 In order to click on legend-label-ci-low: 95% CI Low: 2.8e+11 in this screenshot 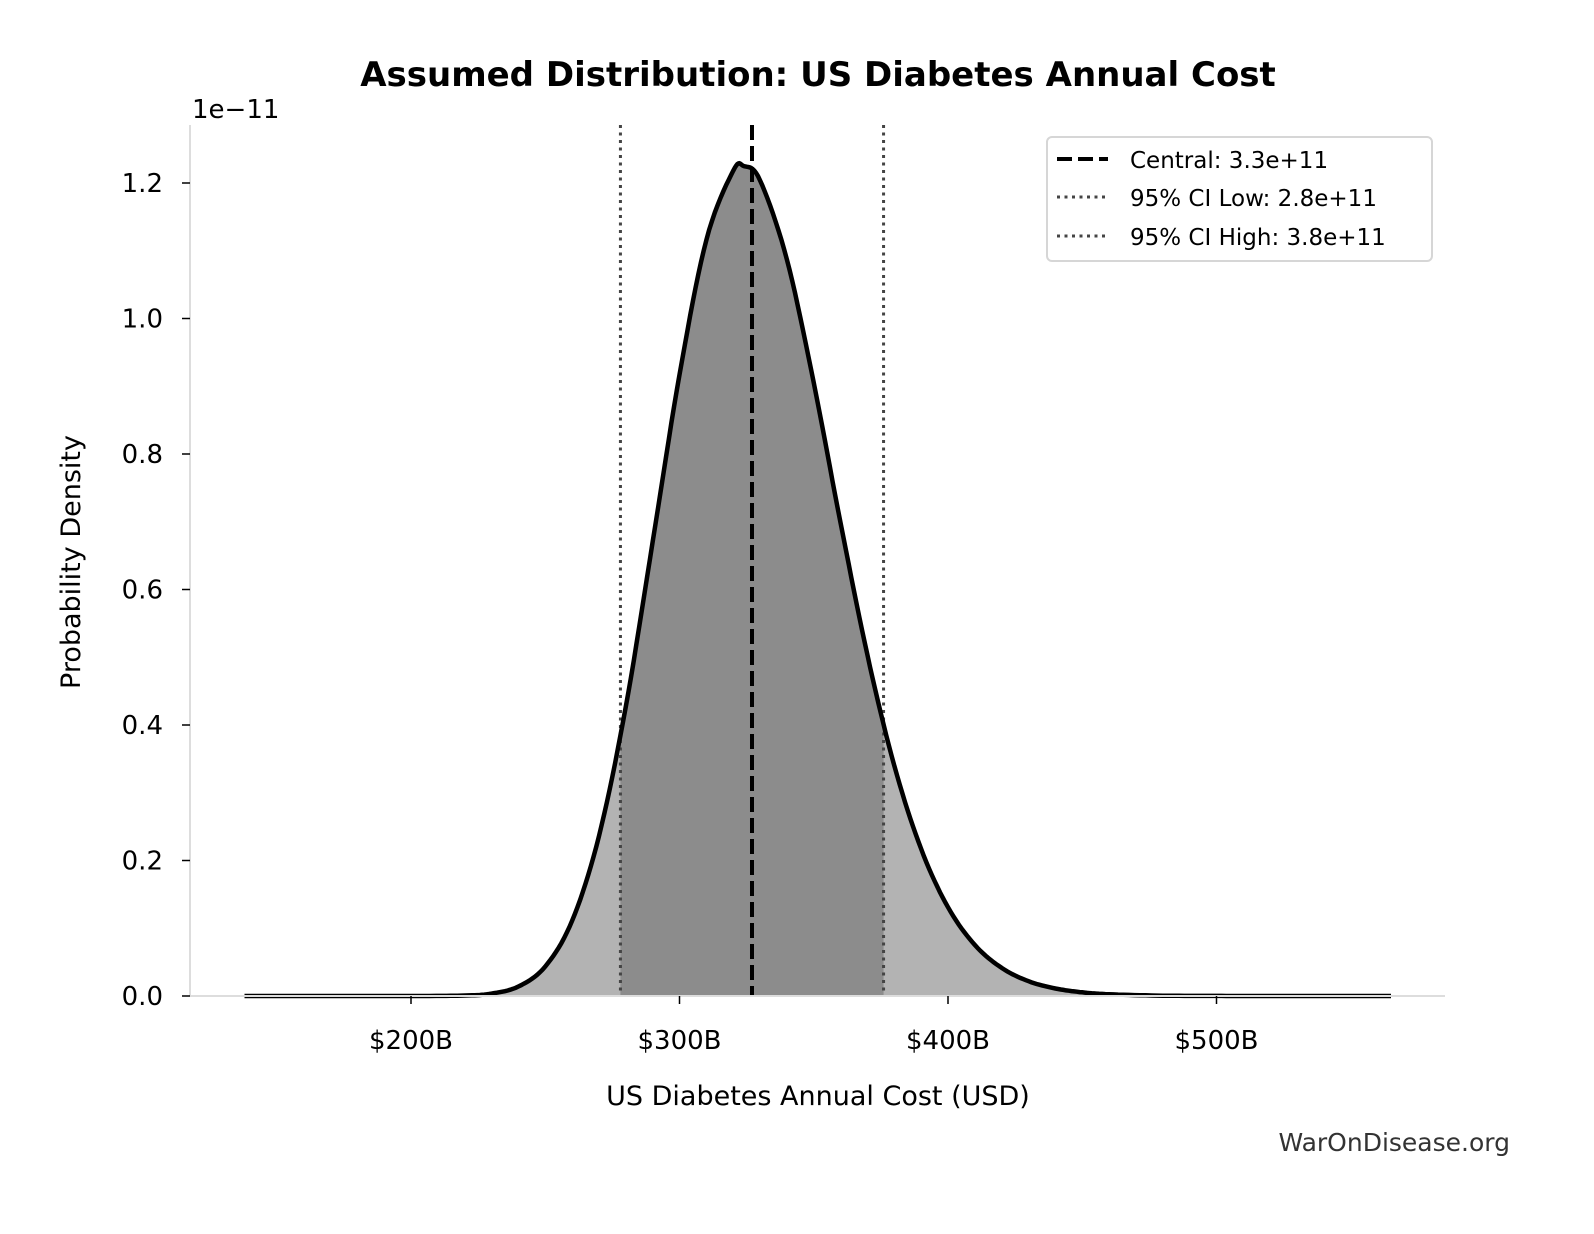, I will do `click(1253, 199)`.